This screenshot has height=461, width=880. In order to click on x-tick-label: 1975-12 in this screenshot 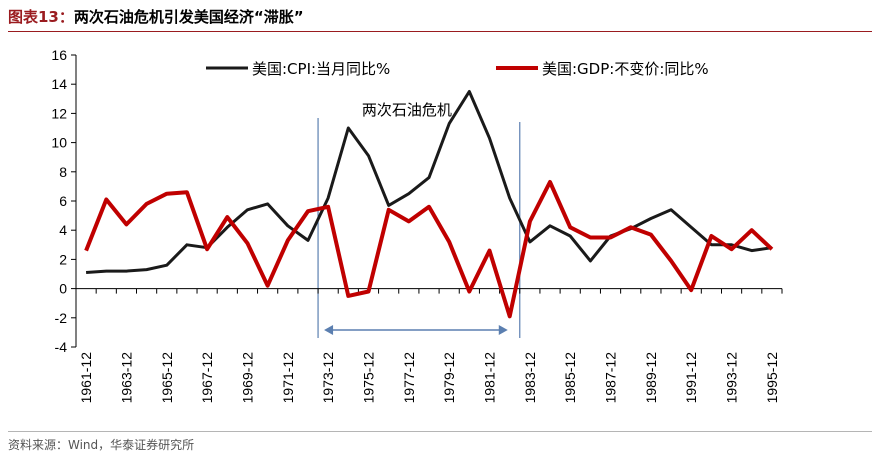, I will do `click(368, 378)`.